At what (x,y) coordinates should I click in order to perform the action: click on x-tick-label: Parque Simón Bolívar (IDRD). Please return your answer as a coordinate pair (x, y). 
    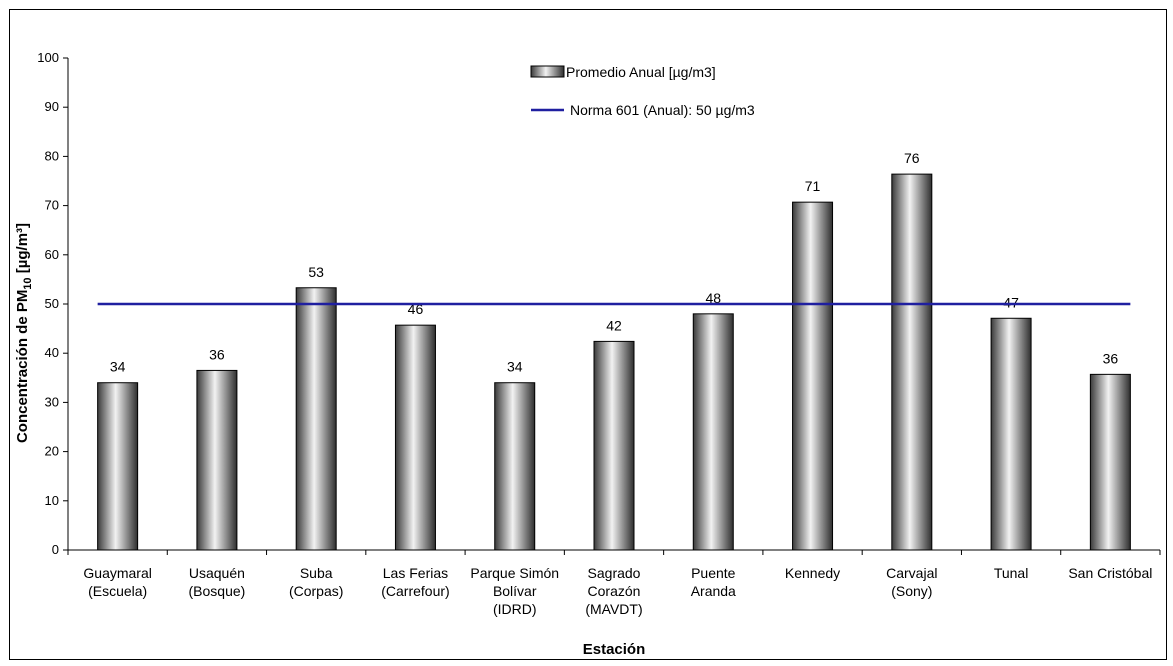
    Looking at the image, I should click on (514, 591).